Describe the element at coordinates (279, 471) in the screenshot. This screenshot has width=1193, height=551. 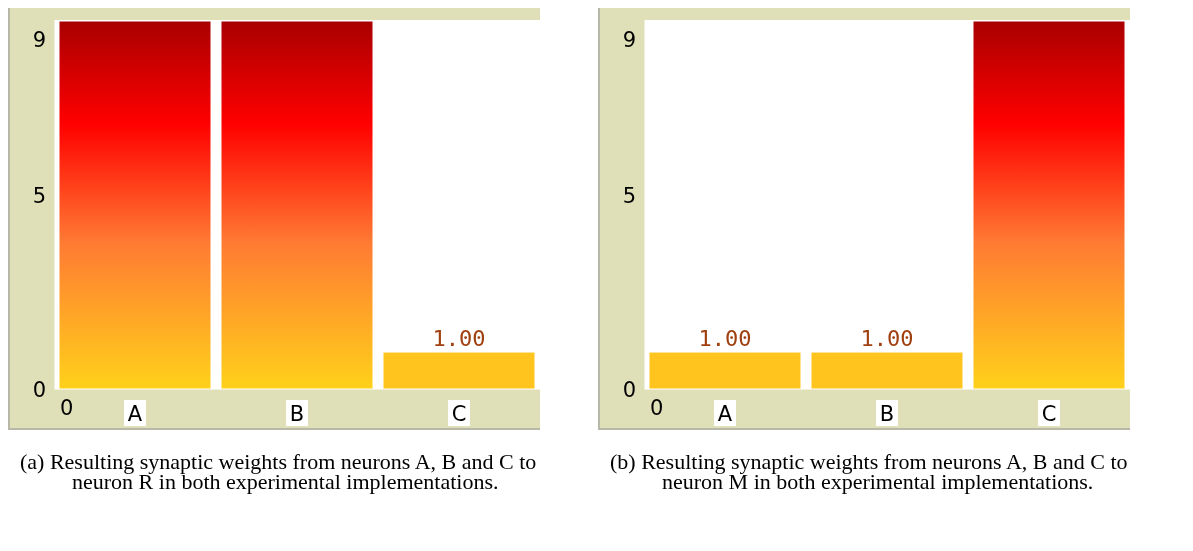
I see `text: (a) Resulting synaptic weights from neurons A, B and C to neuron R in both experimental implementations.` at that location.